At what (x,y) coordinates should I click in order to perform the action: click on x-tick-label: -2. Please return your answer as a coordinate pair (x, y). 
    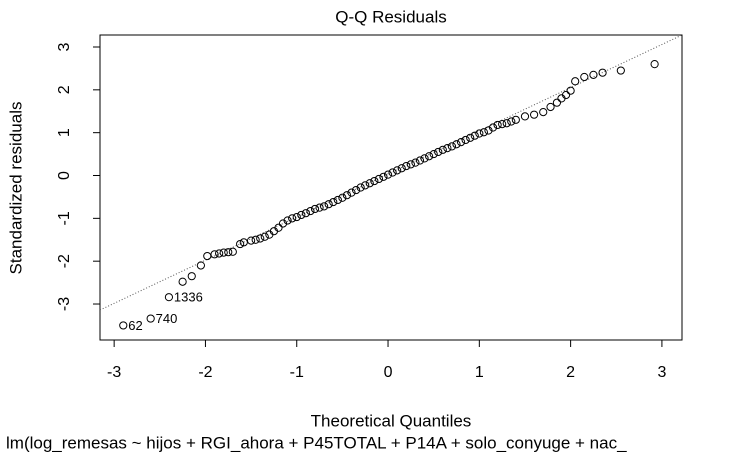
    Looking at the image, I should click on (205, 372).